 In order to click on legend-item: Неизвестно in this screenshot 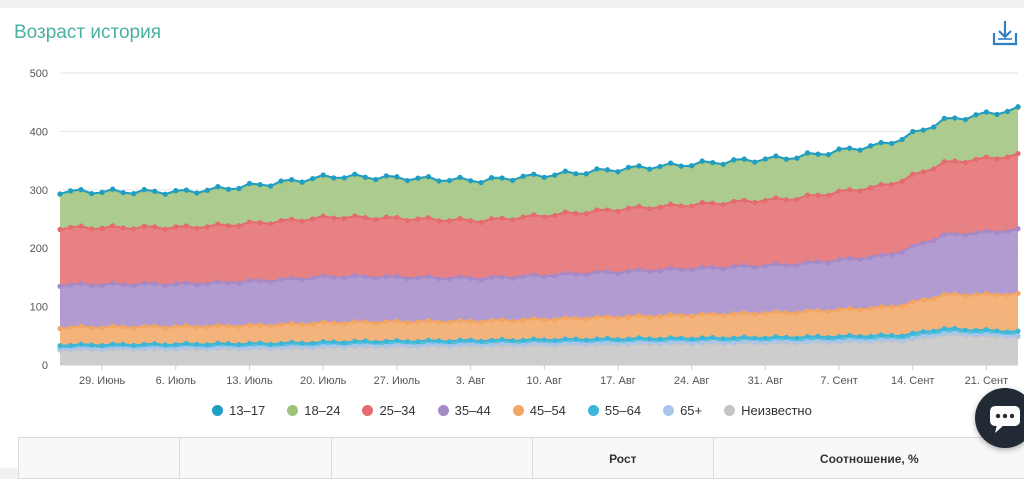, I will do `click(768, 410)`.